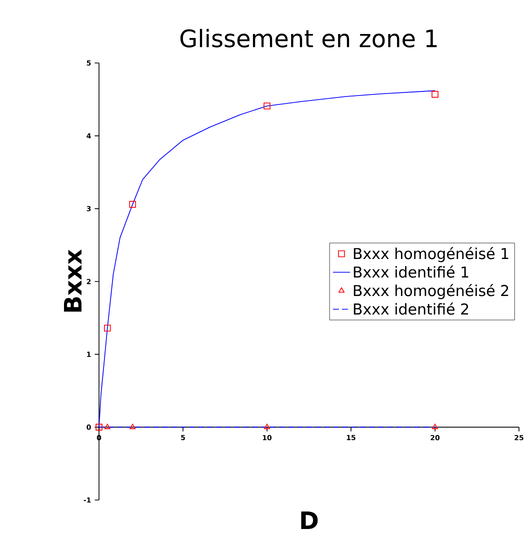 The image size is (531, 552). What do you see at coordinates (73, 281) in the screenshot?
I see `y-axis-title: Bxxx` at bounding box center [73, 281].